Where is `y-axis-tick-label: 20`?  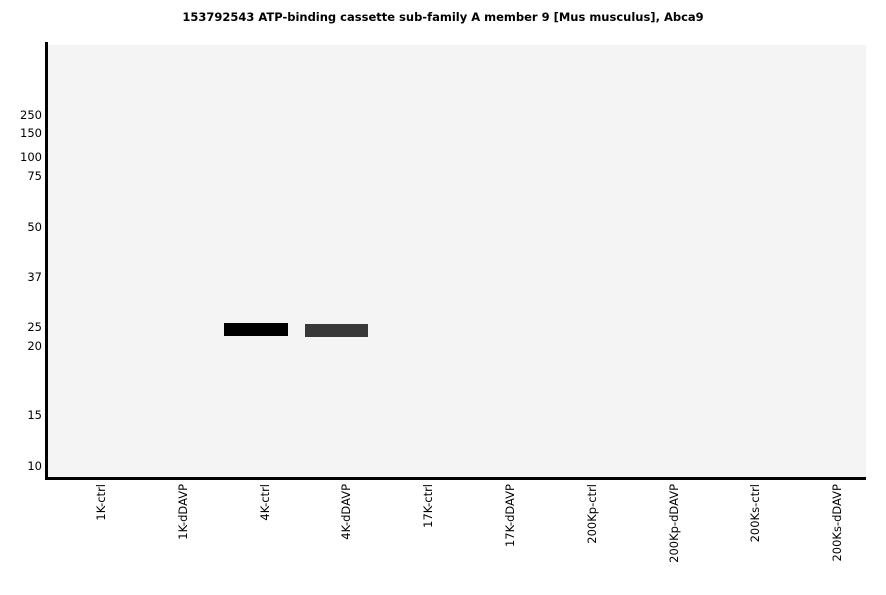 y-axis-tick-label: 20 is located at coordinates (34, 346).